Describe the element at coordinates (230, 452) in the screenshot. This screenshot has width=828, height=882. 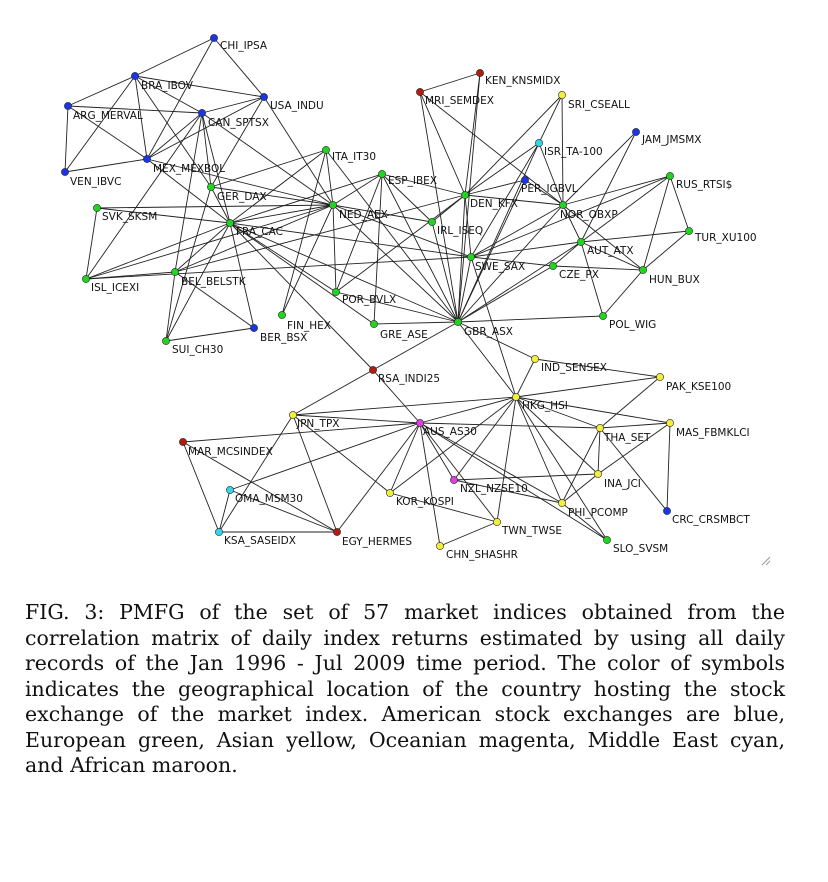
I see `label-mar-mcsindex: MAR_MCSINDEX` at that location.